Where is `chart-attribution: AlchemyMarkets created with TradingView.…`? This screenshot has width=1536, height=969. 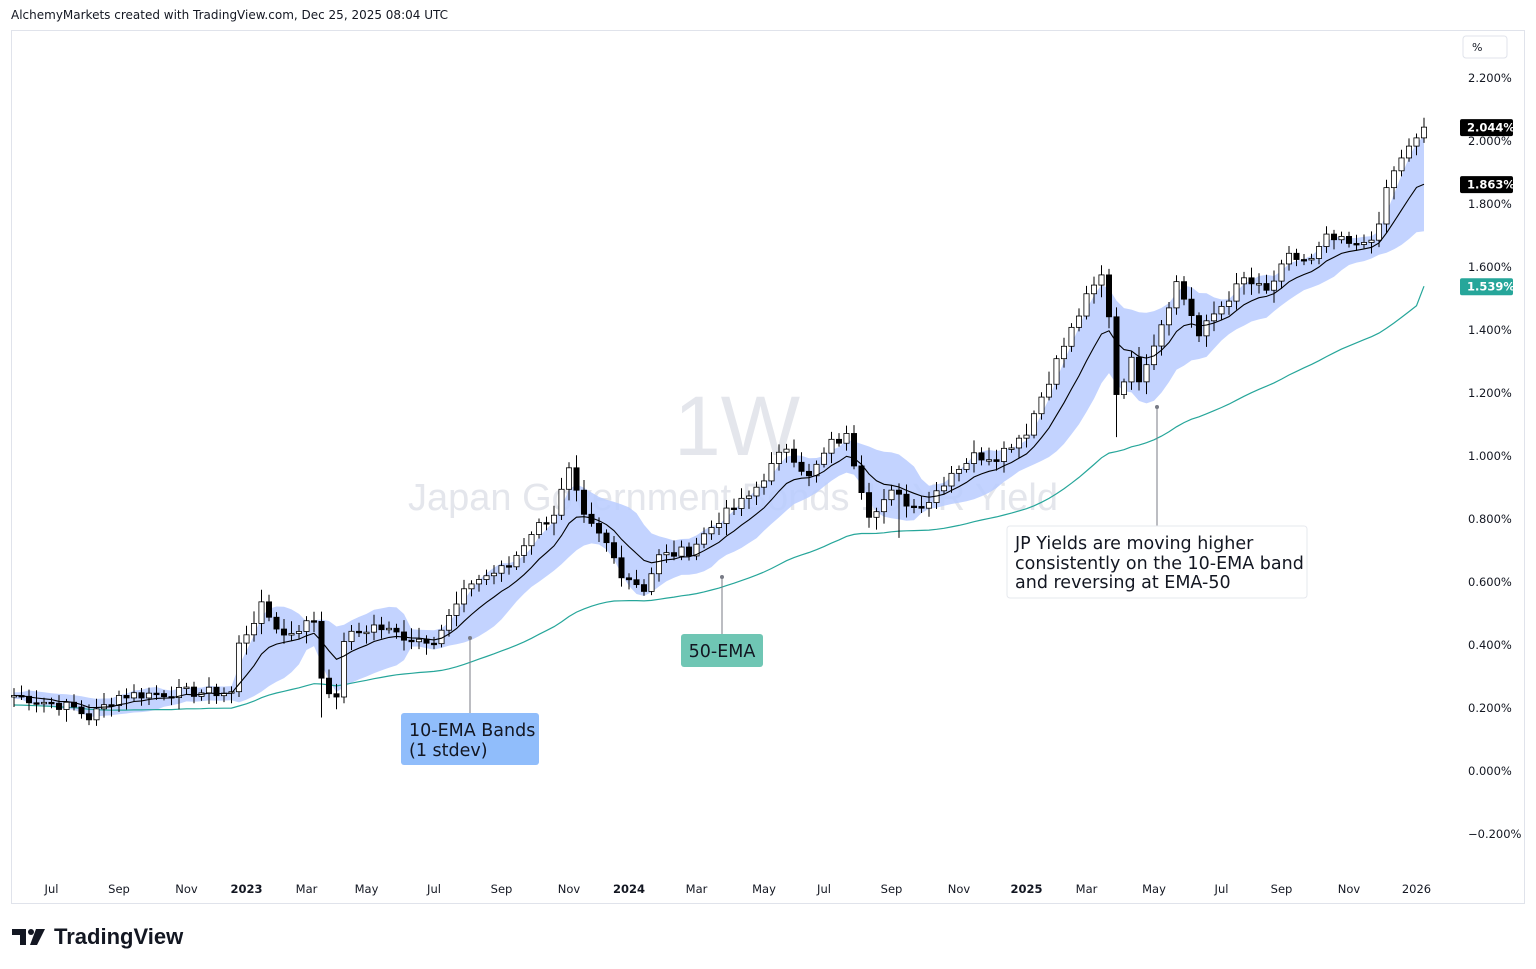 chart-attribution: AlchemyMarkets created with TradingView.… is located at coordinates (229, 15).